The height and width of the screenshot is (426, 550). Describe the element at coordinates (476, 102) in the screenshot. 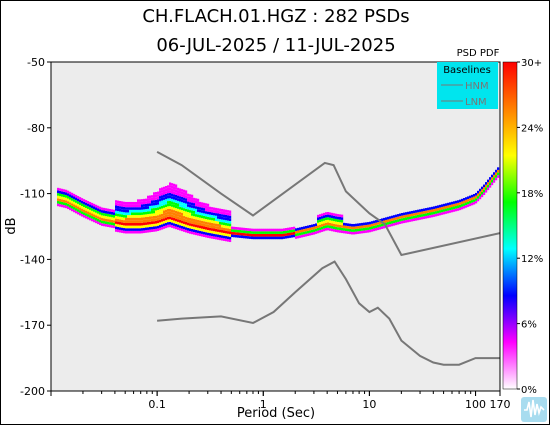

I see `legend-item-lnm: LNM` at that location.